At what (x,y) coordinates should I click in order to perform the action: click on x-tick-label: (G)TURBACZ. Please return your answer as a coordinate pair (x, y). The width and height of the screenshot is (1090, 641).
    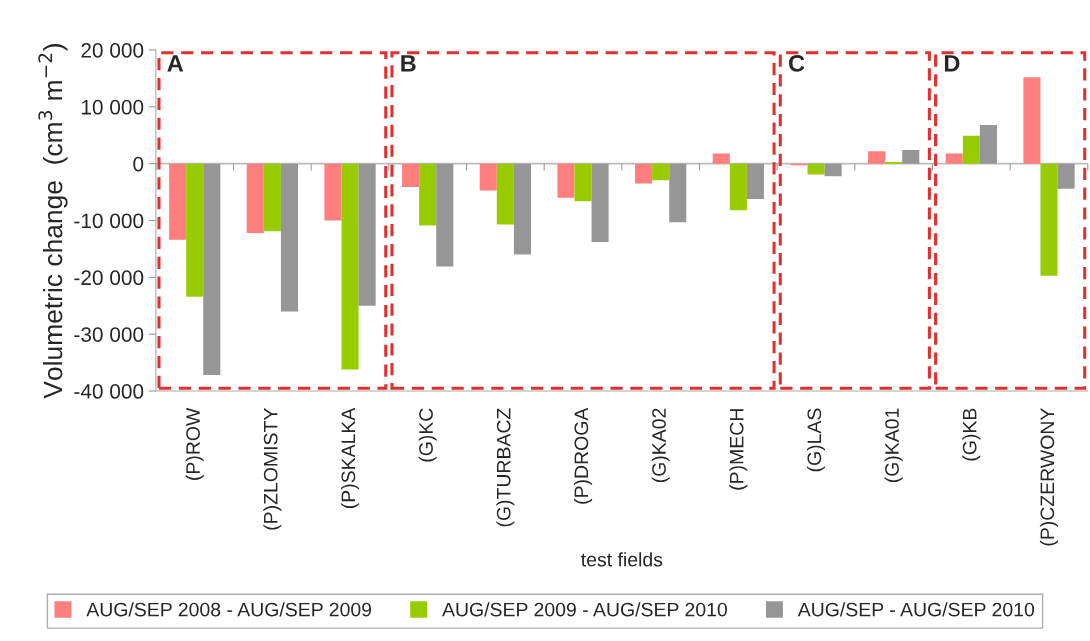
    Looking at the image, I should click on (505, 467).